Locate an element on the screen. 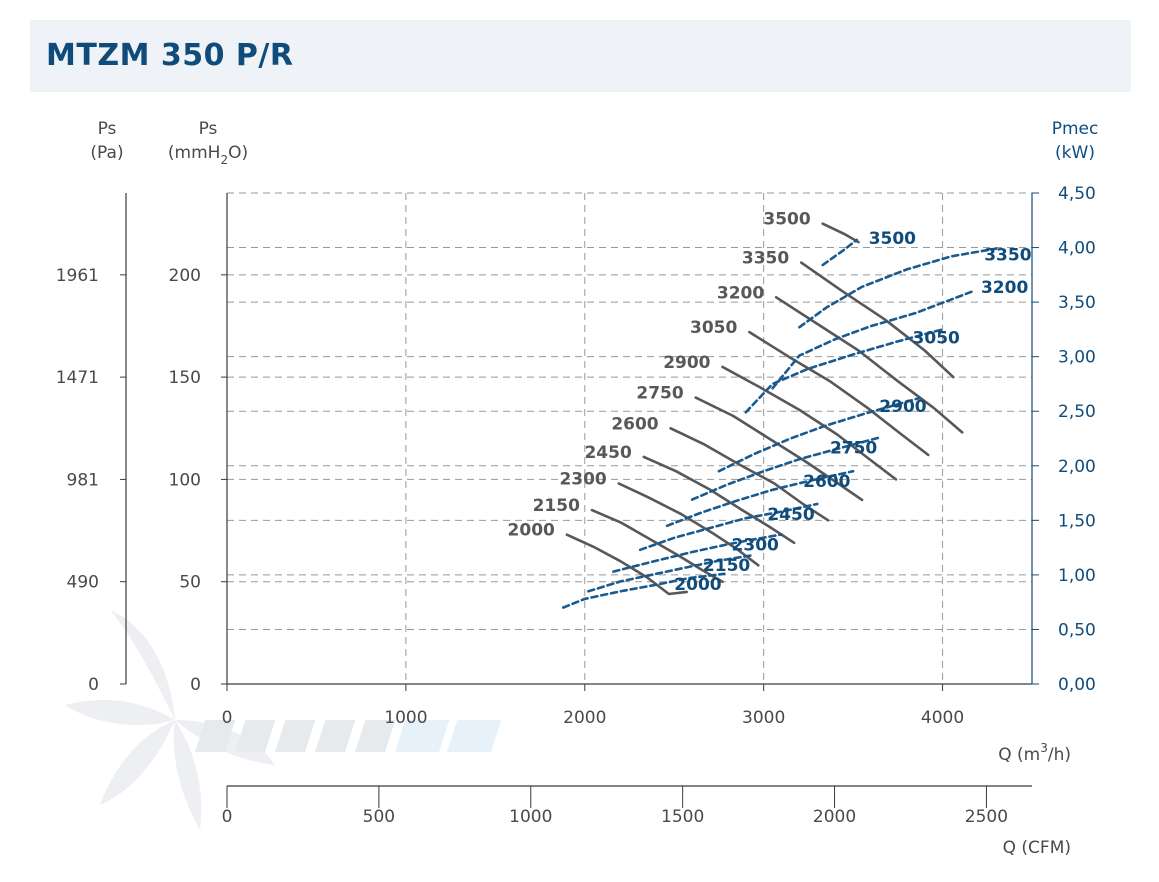  power-curve-label-2600: 2600 is located at coordinates (826, 482).